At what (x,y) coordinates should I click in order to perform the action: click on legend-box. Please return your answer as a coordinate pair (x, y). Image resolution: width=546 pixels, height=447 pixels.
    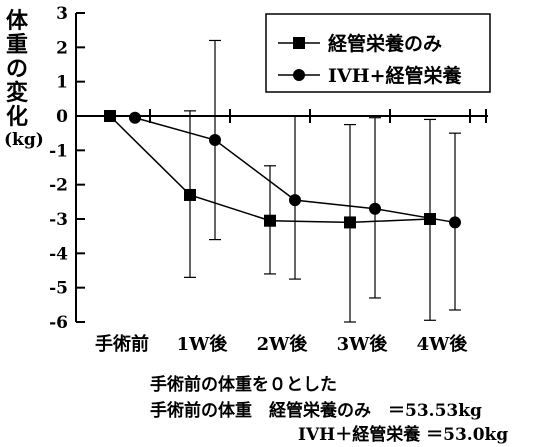
    Looking at the image, I should click on (378, 53).